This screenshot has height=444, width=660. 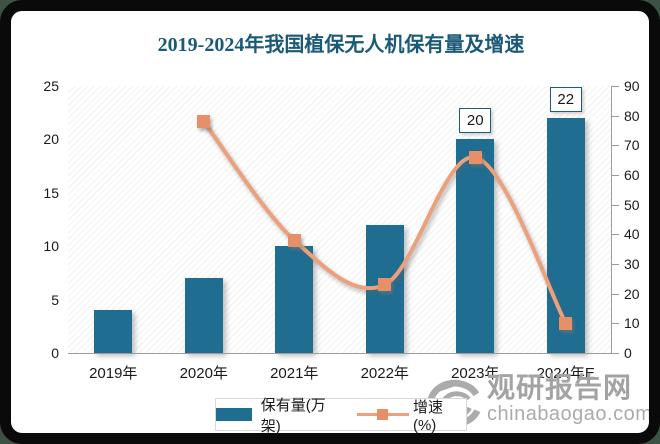 What do you see at coordinates (475, 246) in the screenshot?
I see `bar-2023年` at bounding box center [475, 246].